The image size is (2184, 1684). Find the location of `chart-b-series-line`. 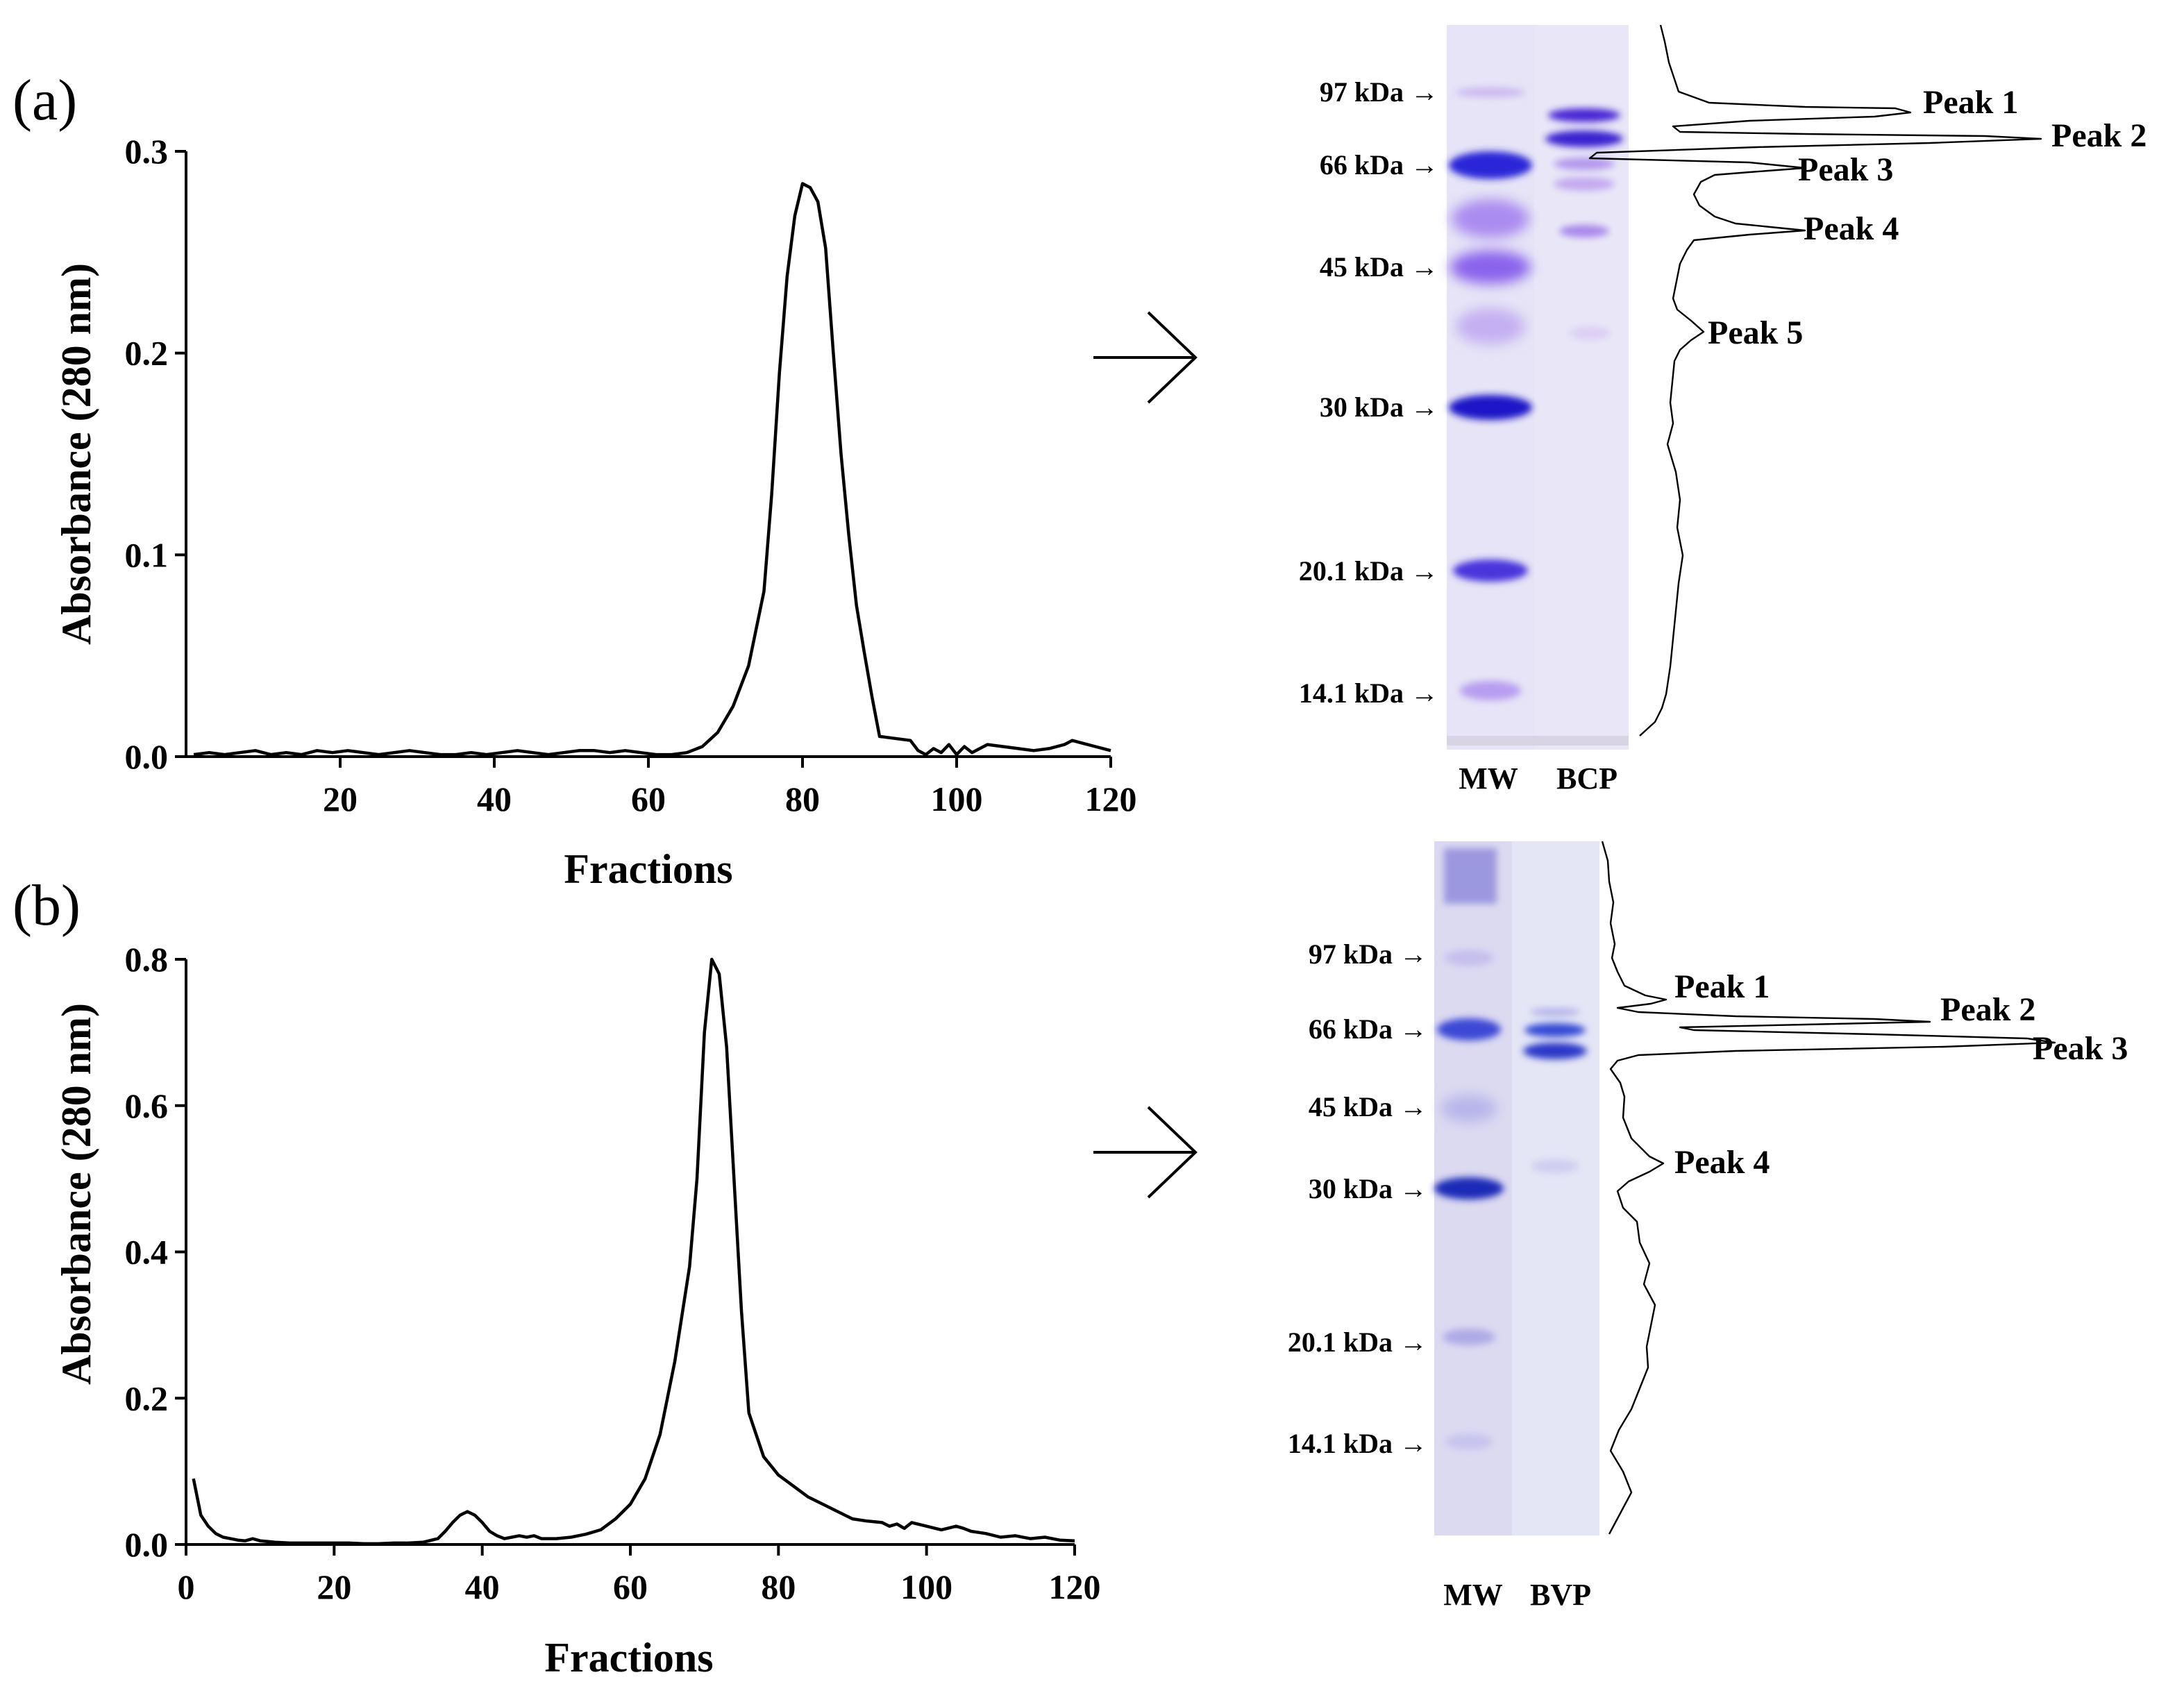

chart-b-series-line is located at coordinates (633, 1251).